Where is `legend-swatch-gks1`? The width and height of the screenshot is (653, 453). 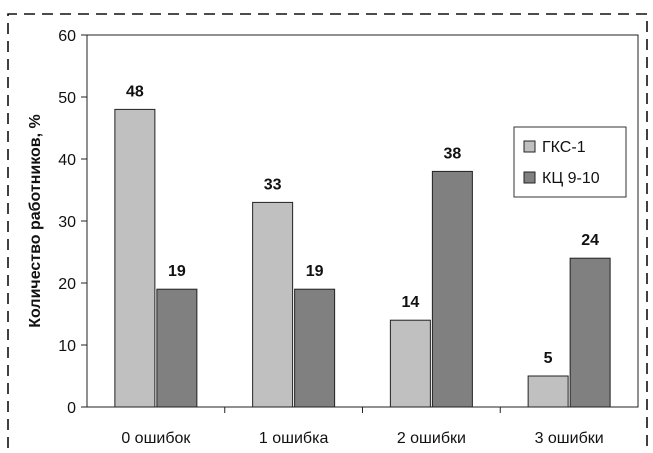 legend-swatch-gks1 is located at coordinates (529, 146).